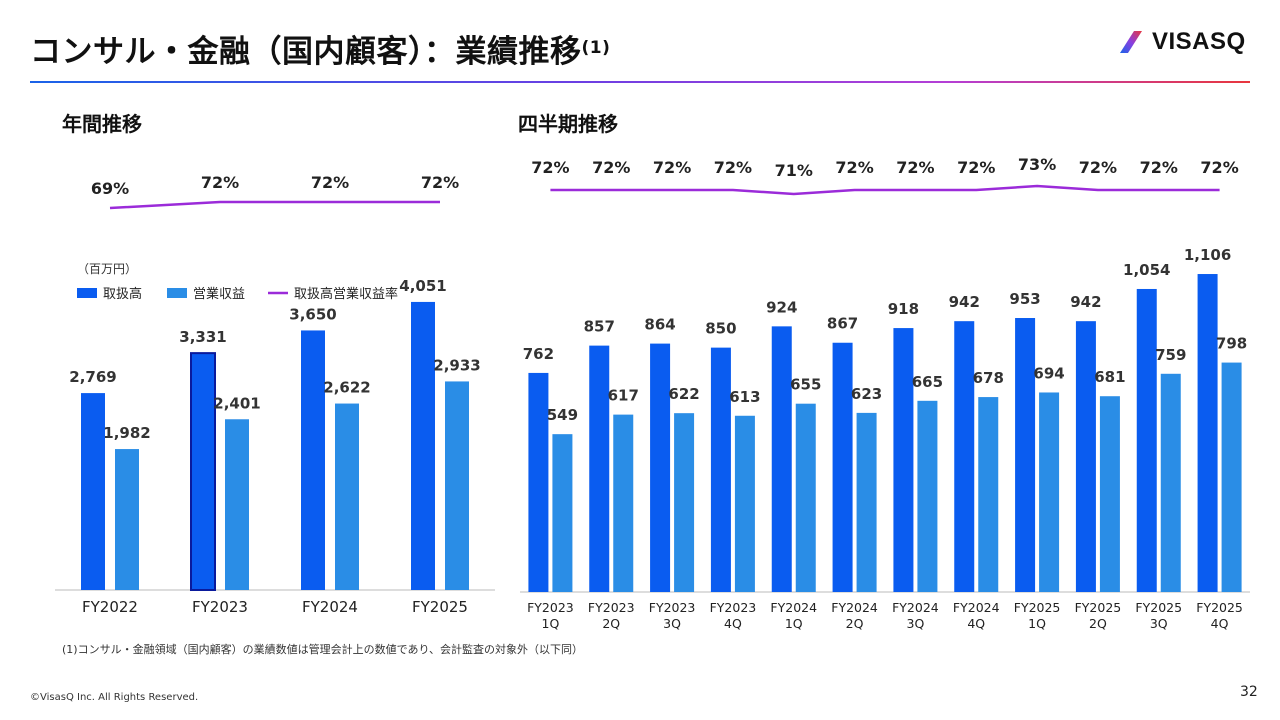 The image size is (1280, 720). Describe the element at coordinates (866, 394) in the screenshot. I see `quarterly-data-label-revenue: 623` at that location.